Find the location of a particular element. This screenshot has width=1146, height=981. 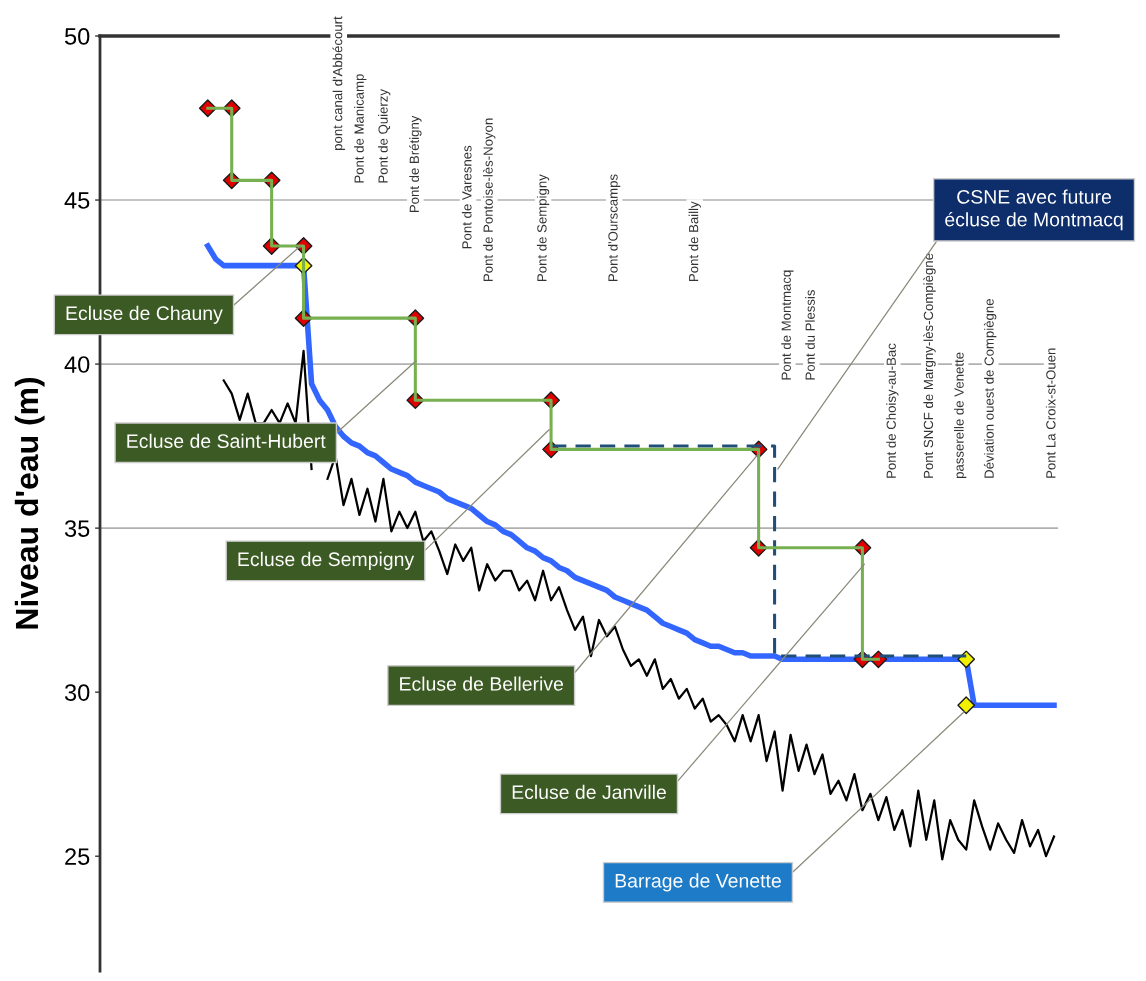

annotation: Ecluse de Sempigny is located at coordinates (326, 560).